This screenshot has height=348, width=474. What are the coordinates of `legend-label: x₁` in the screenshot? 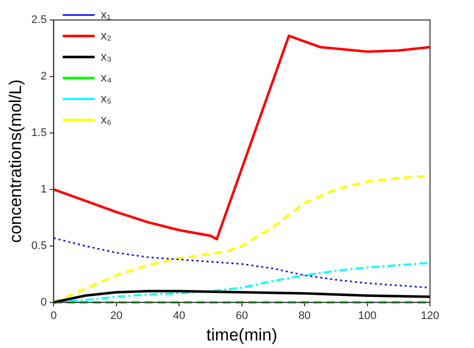 It's located at (105, 14).